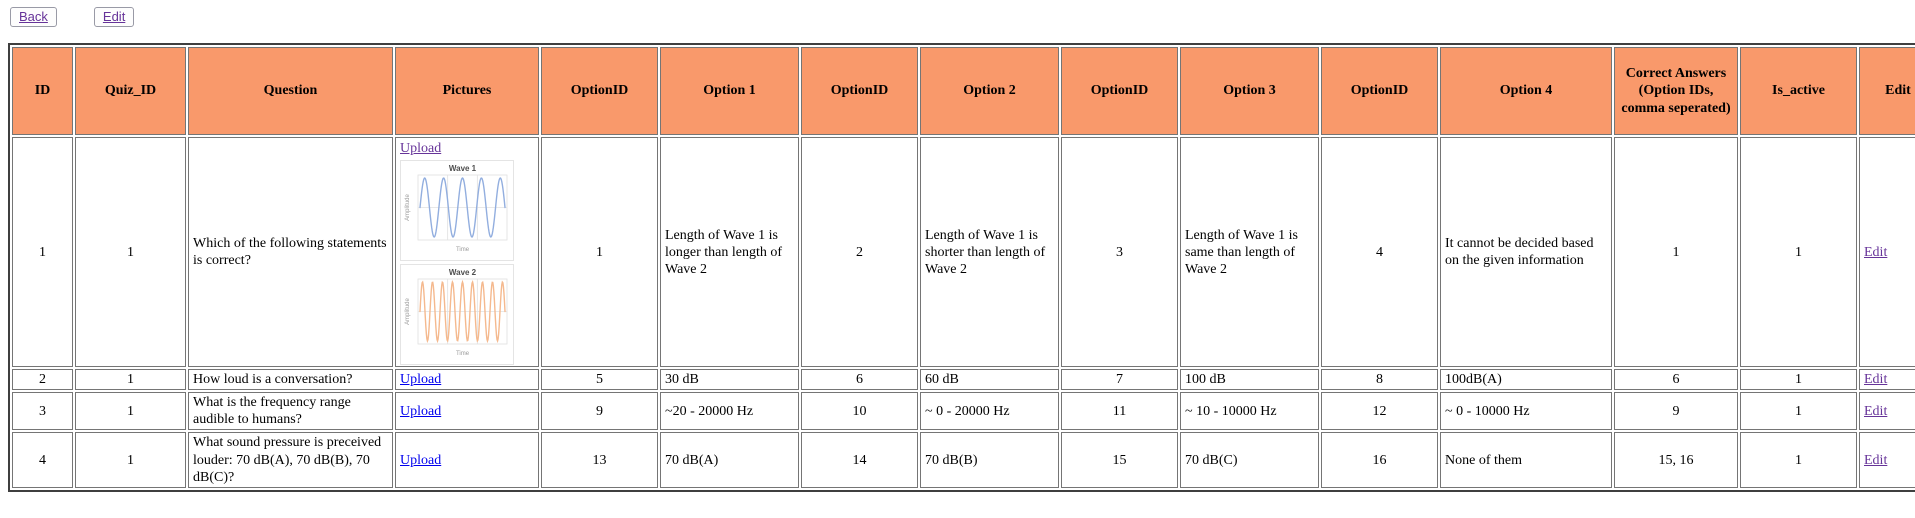  Describe the element at coordinates (42, 380) in the screenshot. I see `cell-id: 2` at that location.